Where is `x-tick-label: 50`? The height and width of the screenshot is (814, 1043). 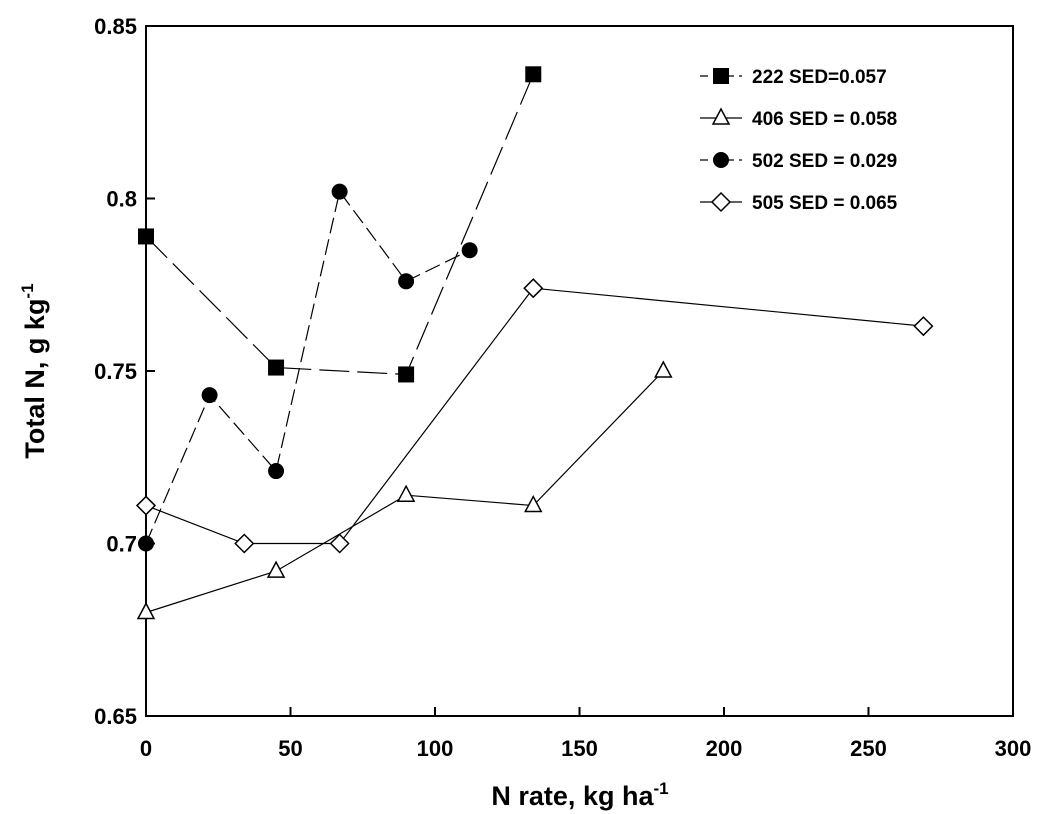
x-tick-label: 50 is located at coordinates (290, 748).